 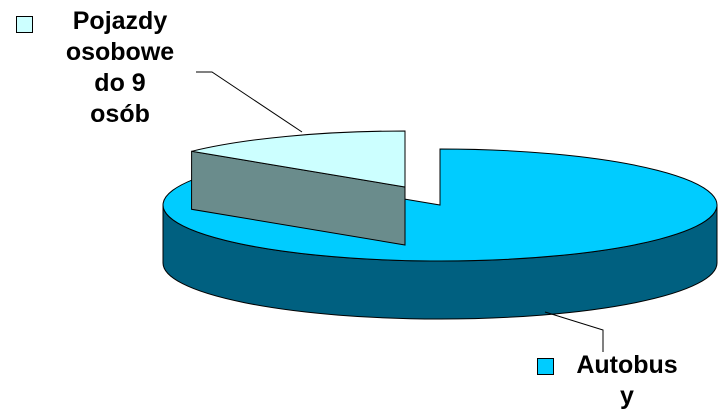 I want to click on legend-swatch-autobusy, so click(x=545, y=366).